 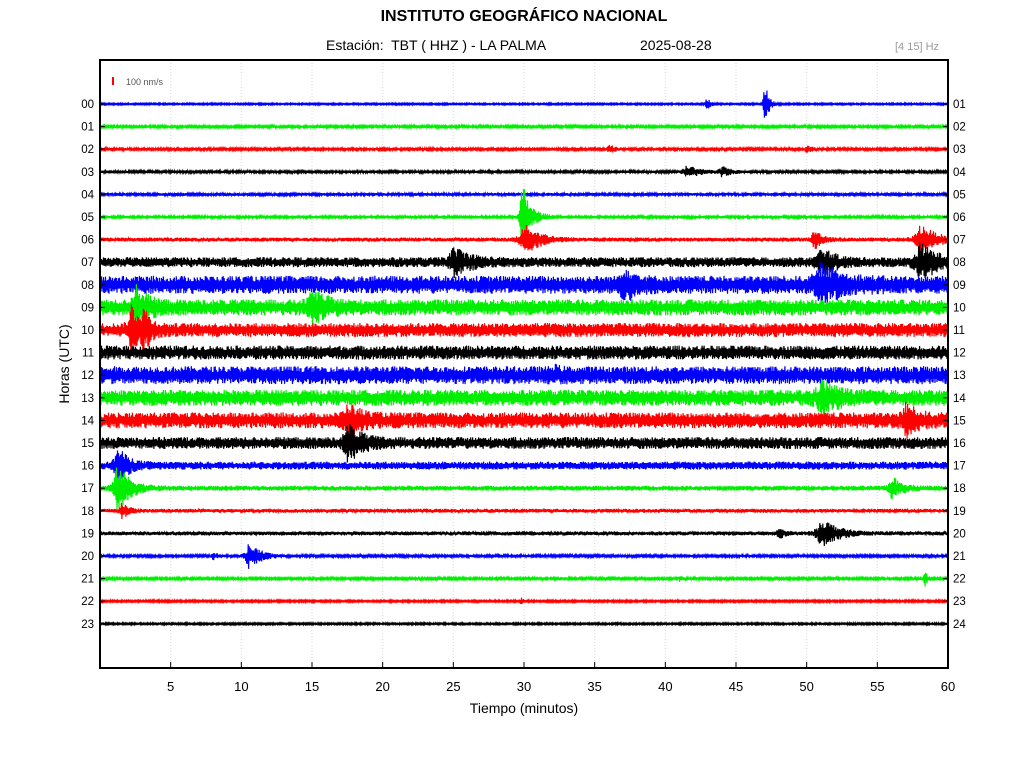 I want to click on y-tick-label-left: 03, so click(x=87, y=173).